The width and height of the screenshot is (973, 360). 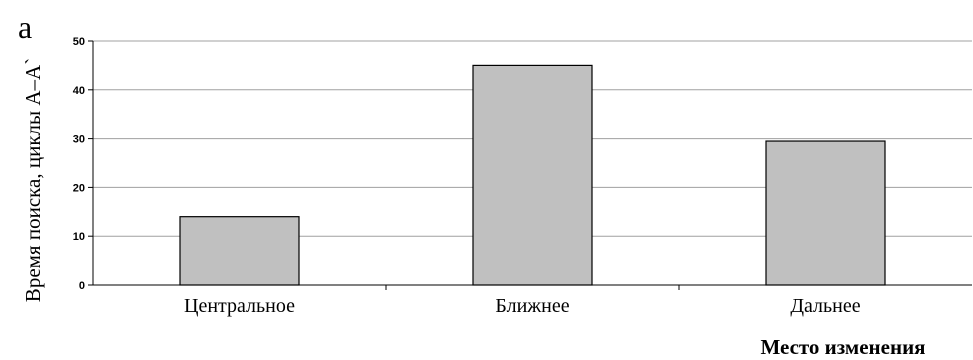 What do you see at coordinates (83, 164) in the screenshot?
I see `y-tick-labels: 0 10 20 30 40 50` at bounding box center [83, 164].